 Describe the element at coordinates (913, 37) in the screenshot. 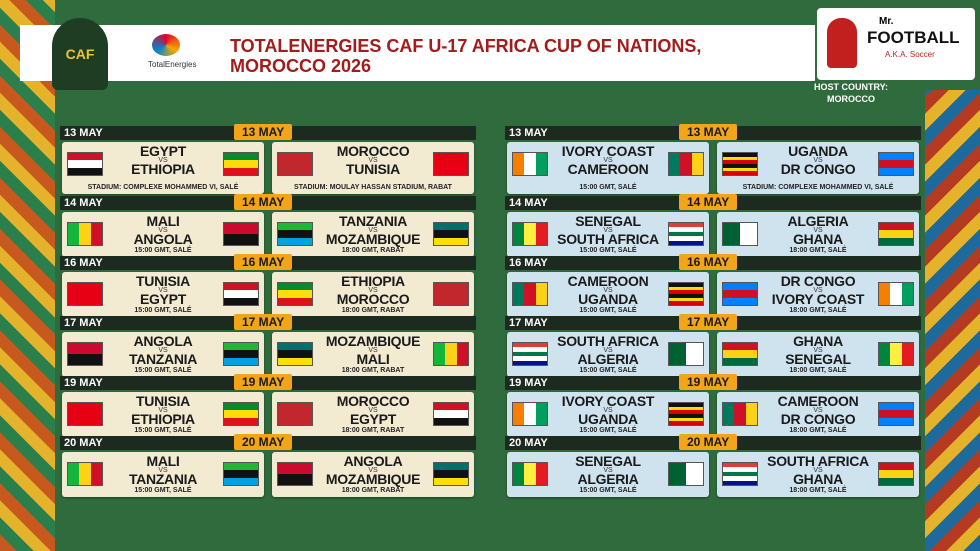

I see `brand-name: FOOTBALL` at that location.